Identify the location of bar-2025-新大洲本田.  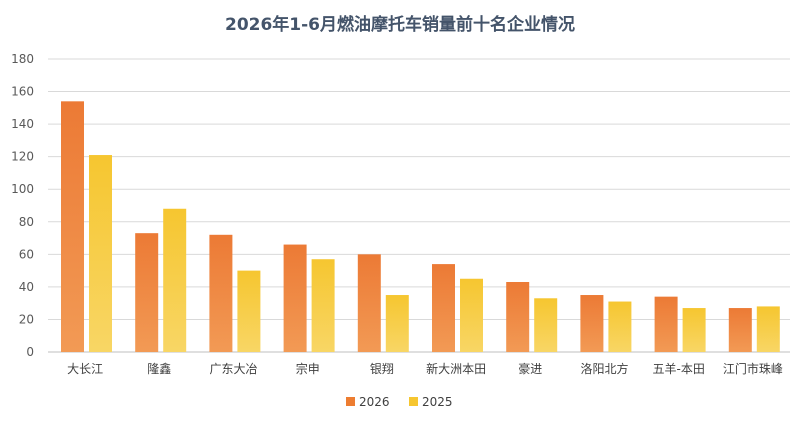
(471, 315).